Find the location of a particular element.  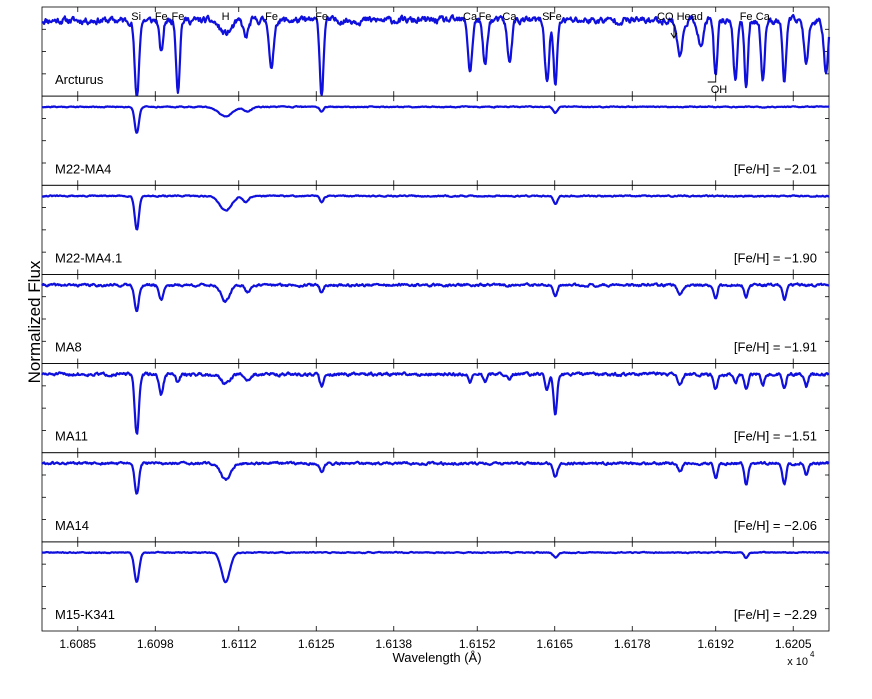

x-multiplier-base: x 10 is located at coordinates (797, 662).